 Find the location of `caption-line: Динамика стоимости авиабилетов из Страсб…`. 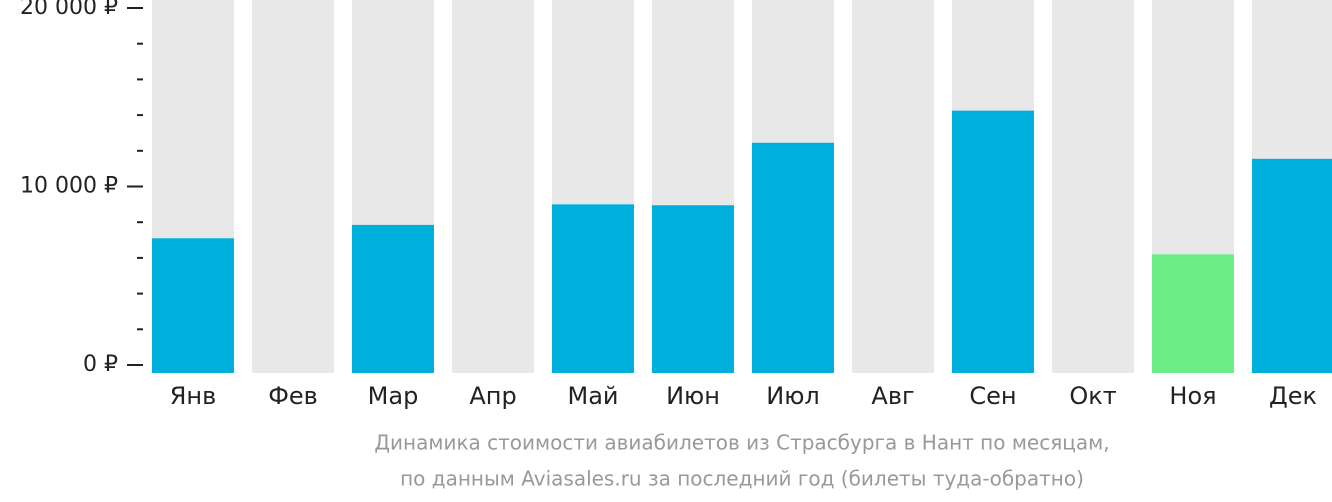

caption-line: Динамика стоимости авиабилетов из Страсб… is located at coordinates (741, 443).